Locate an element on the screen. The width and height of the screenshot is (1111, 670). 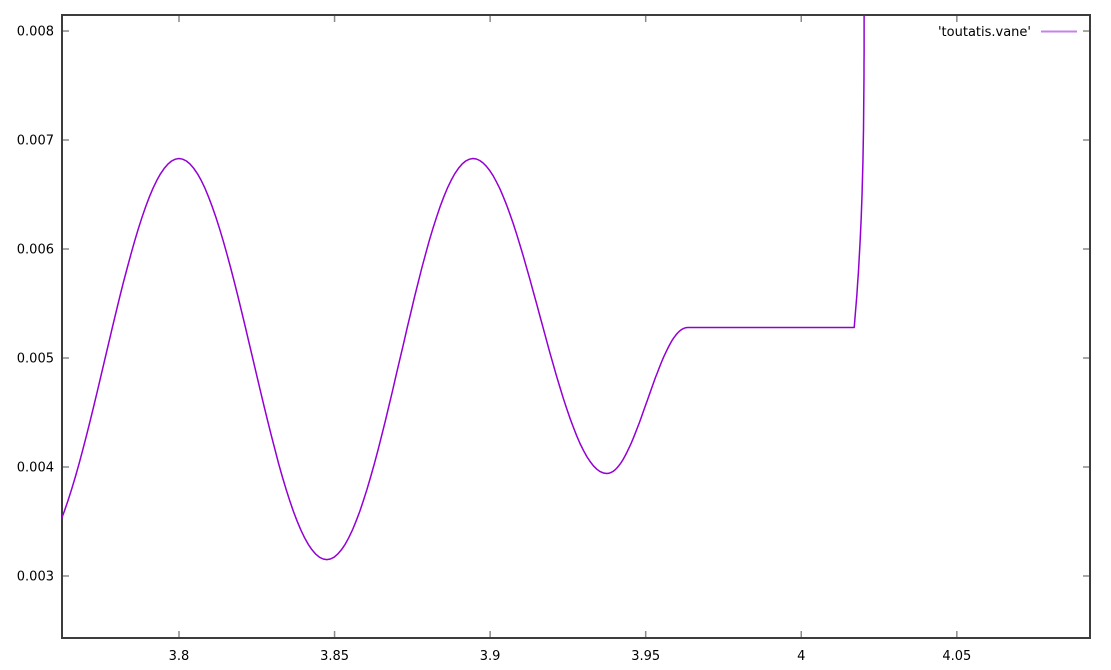
y-tick-label: 0.003 is located at coordinates (35, 576).